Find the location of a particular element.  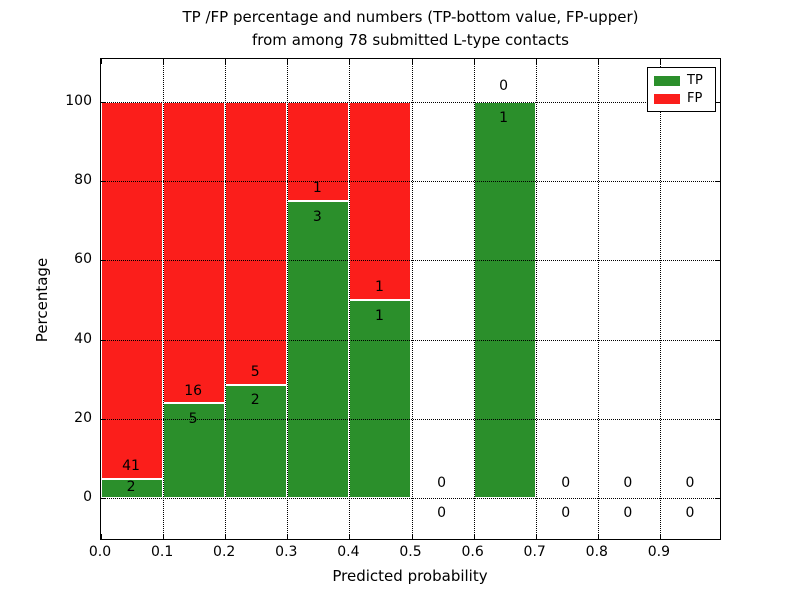

x-tick-label: 0.0 is located at coordinates (100, 552).